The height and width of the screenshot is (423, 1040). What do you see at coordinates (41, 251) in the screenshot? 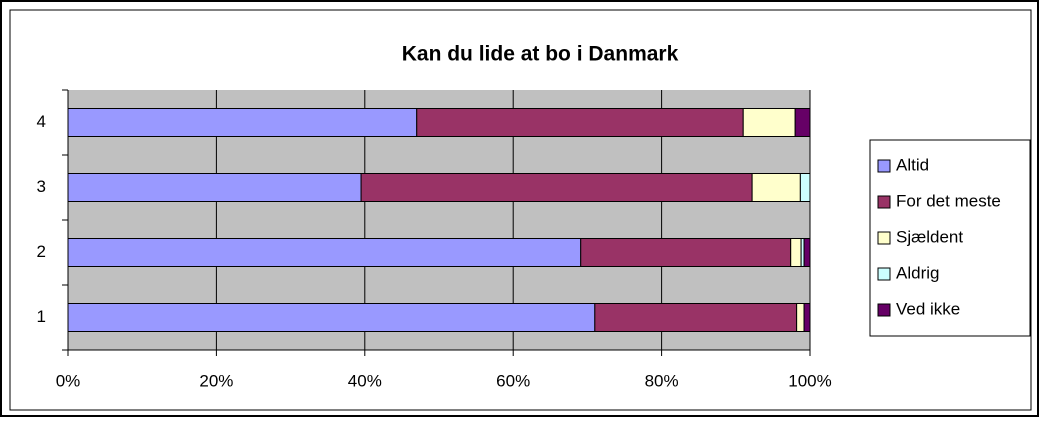
I see `y-tick-label: 2` at bounding box center [41, 251].